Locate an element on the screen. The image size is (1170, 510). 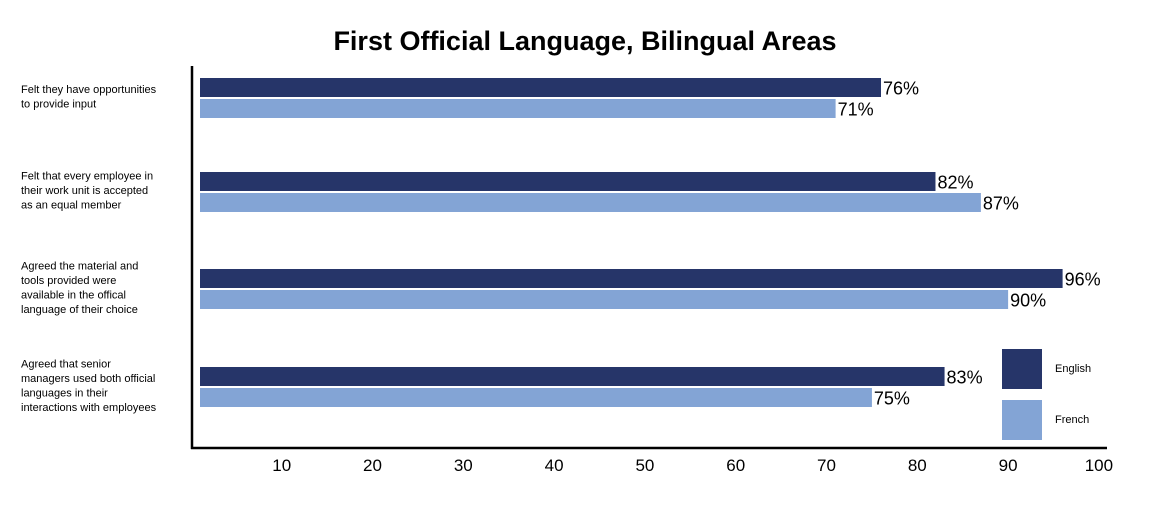
data-label-french-3: 75% is located at coordinates (892, 399).